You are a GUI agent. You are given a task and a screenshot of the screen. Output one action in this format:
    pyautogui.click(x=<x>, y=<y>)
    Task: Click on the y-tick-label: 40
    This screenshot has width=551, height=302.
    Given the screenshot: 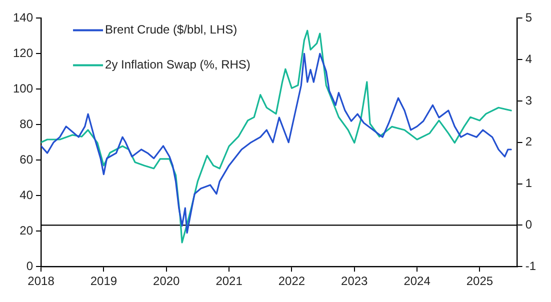 What is the action you would take?
    pyautogui.click(x=27, y=195)
    